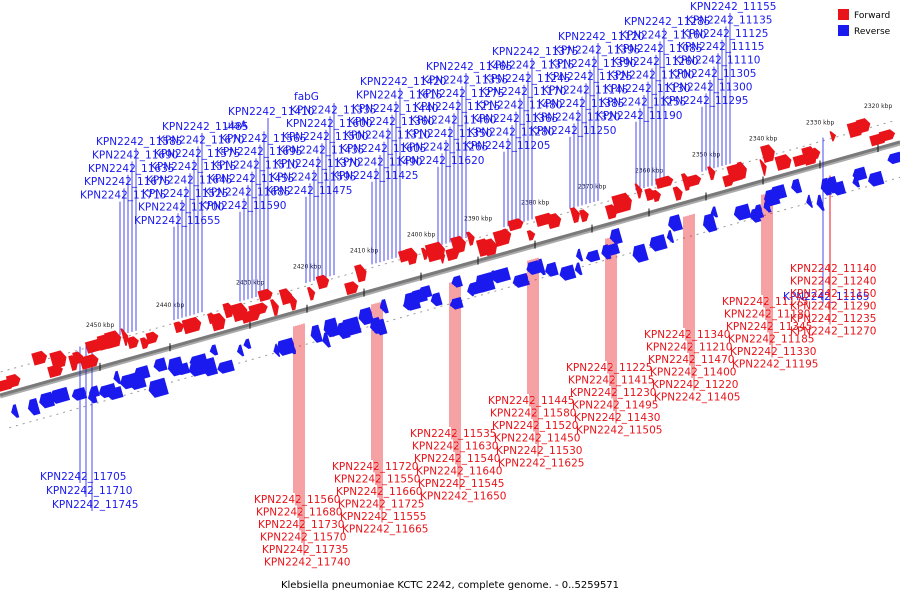  I want to click on reverse-gene-label: KPN2242_11135, so click(729, 20).